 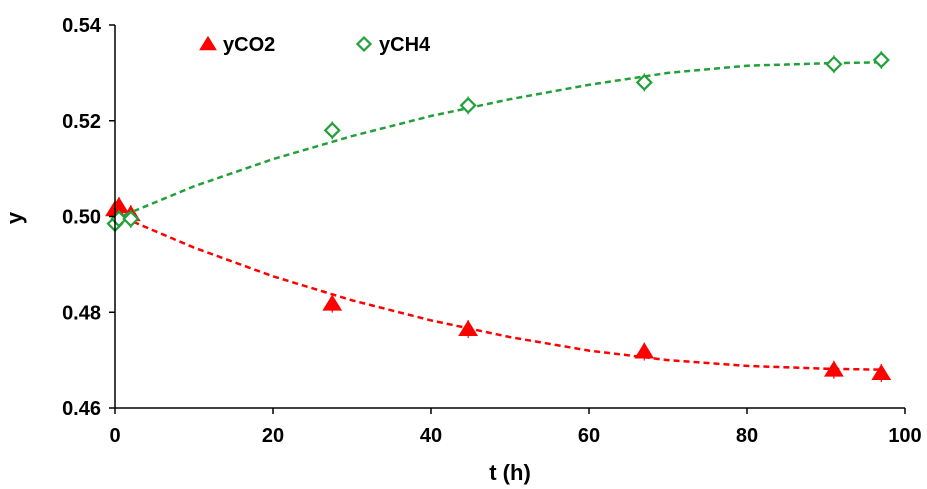 I want to click on y-tick-label: 0.46, so click(x=81, y=409).